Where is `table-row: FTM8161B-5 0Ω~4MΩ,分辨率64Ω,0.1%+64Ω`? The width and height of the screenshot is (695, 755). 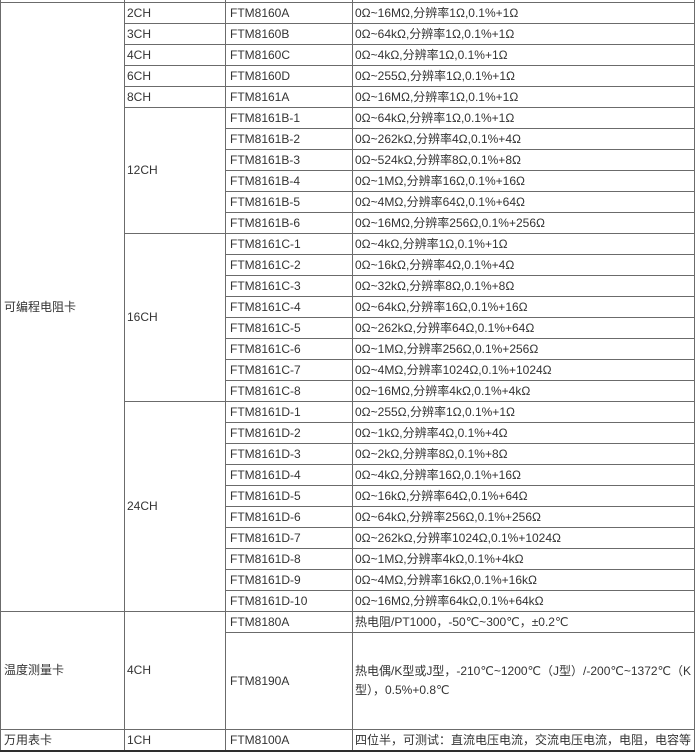 table-row: FTM8161B-5 0Ω~4MΩ,分辨率64Ω,0.1%+64Ω is located at coordinates (348, 202).